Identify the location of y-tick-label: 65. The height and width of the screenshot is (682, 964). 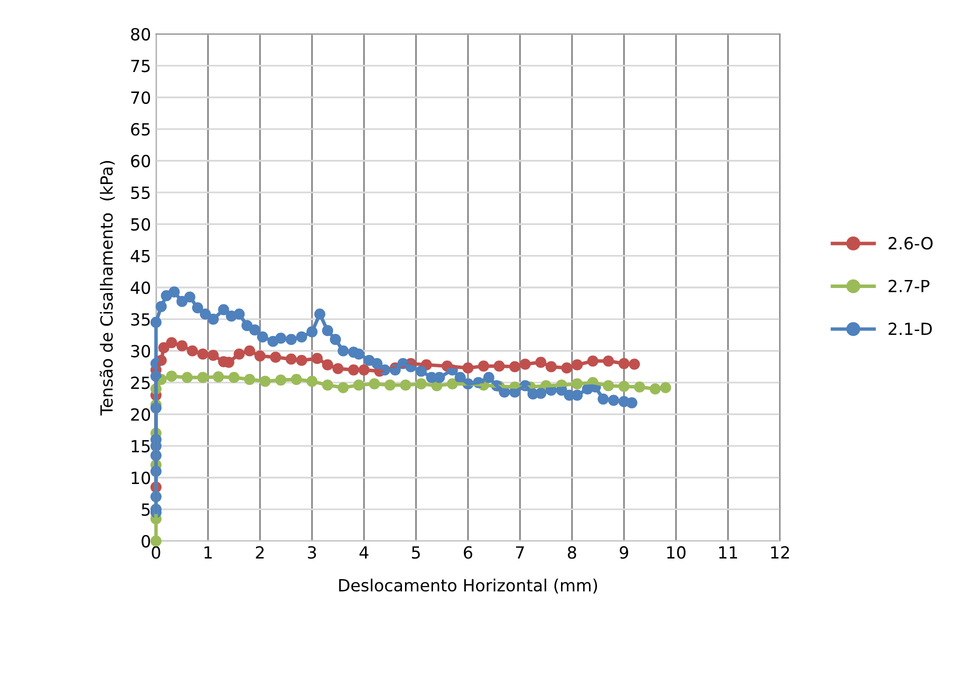
(140, 129).